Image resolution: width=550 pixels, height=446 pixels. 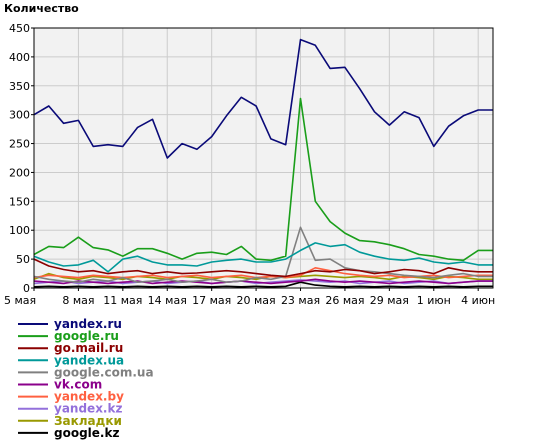 I want to click on x-tick-label: 17 мая, so click(x=211, y=300).